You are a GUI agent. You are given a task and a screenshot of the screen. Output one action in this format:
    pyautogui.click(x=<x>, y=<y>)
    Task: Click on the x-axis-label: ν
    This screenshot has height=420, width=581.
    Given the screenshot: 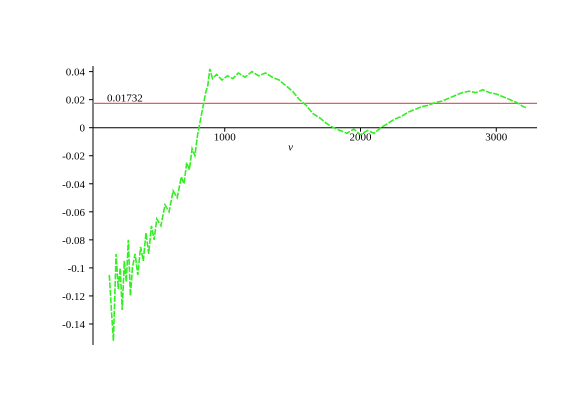 What is the action you would take?
    pyautogui.click(x=290, y=148)
    